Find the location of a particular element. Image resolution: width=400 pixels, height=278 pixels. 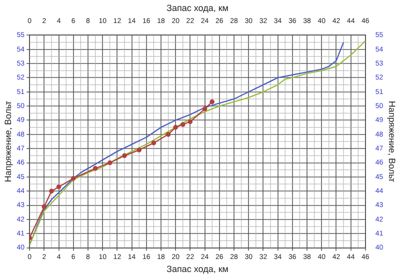

y2-axis-title: Напряжение, Вольт is located at coordinates (392, 141).